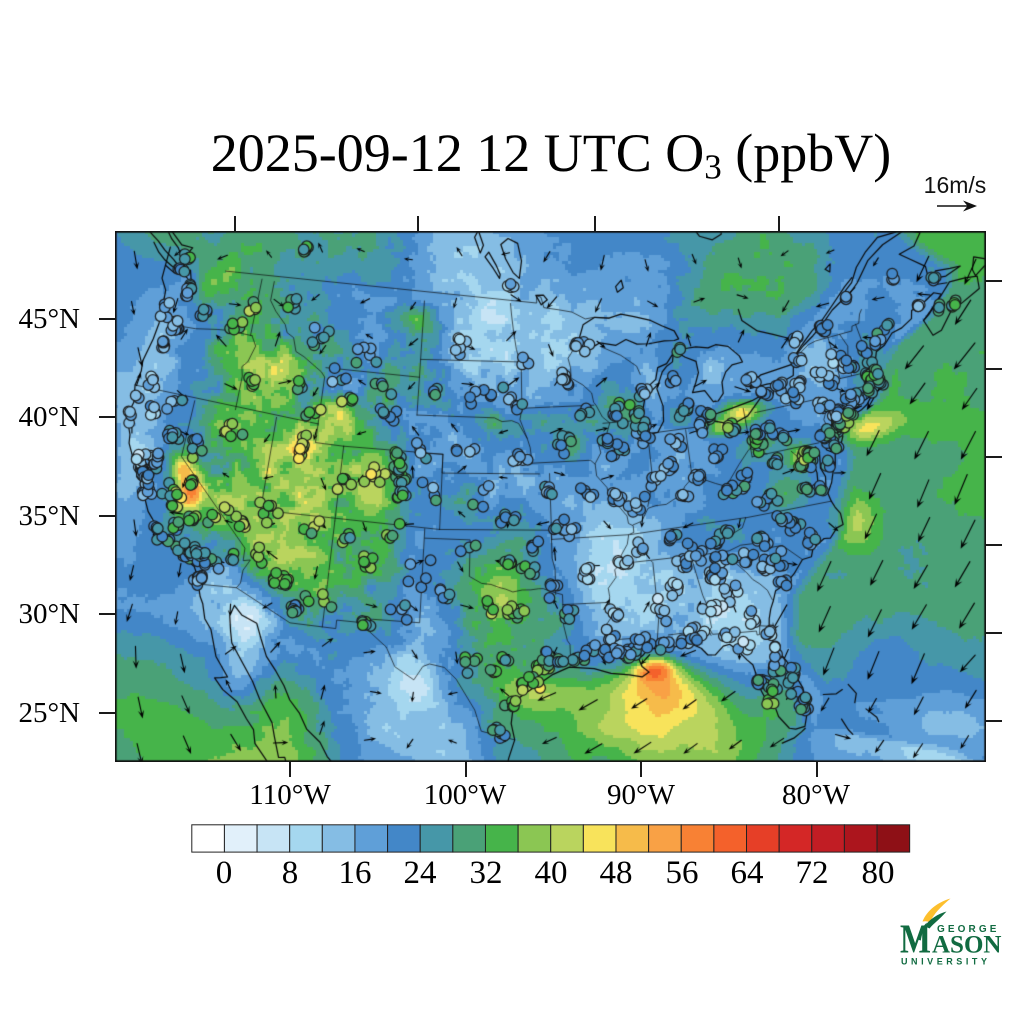  I want to click on svg-text: GEORGE, so click(968, 929).